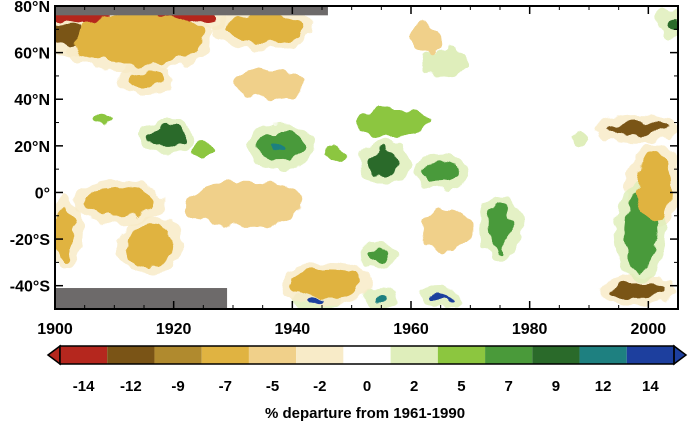  I want to click on missing-region-southern-early, so click(141, 298).